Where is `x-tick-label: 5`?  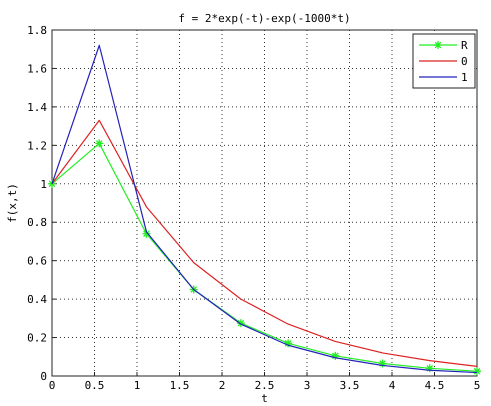
x-tick-label: 5 is located at coordinates (477, 385).